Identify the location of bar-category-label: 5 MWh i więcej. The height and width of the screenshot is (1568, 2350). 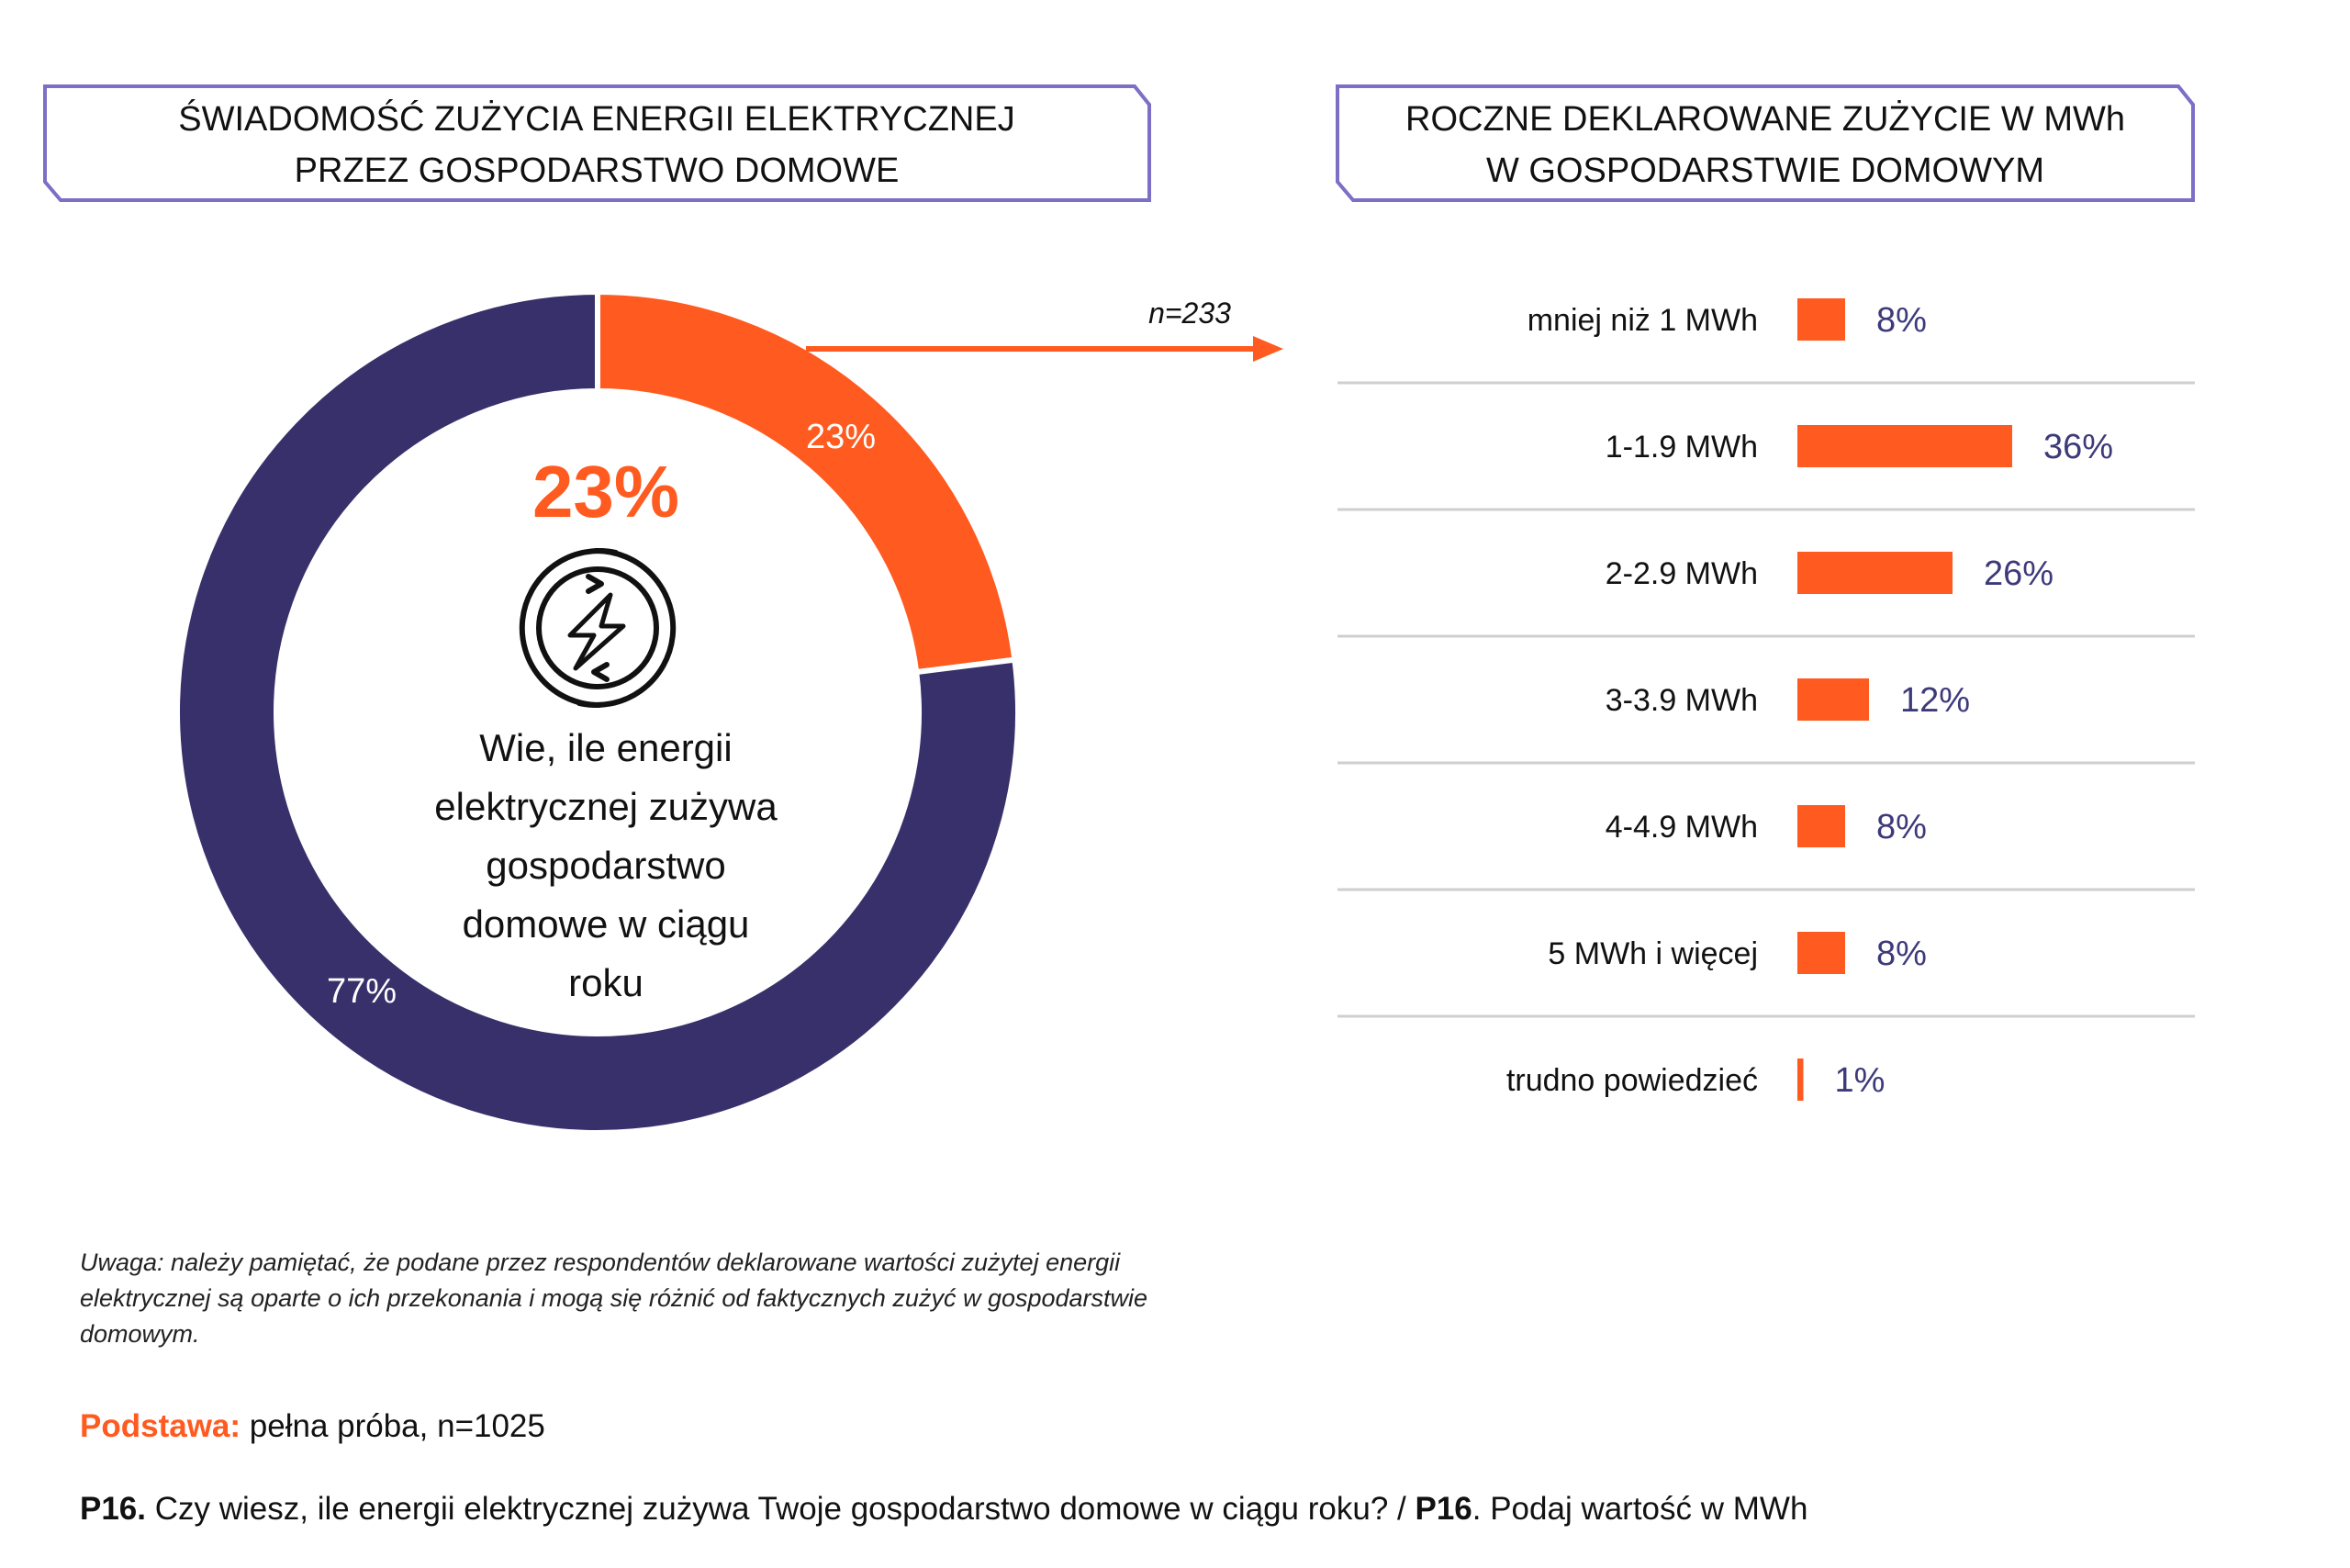
(1653, 953).